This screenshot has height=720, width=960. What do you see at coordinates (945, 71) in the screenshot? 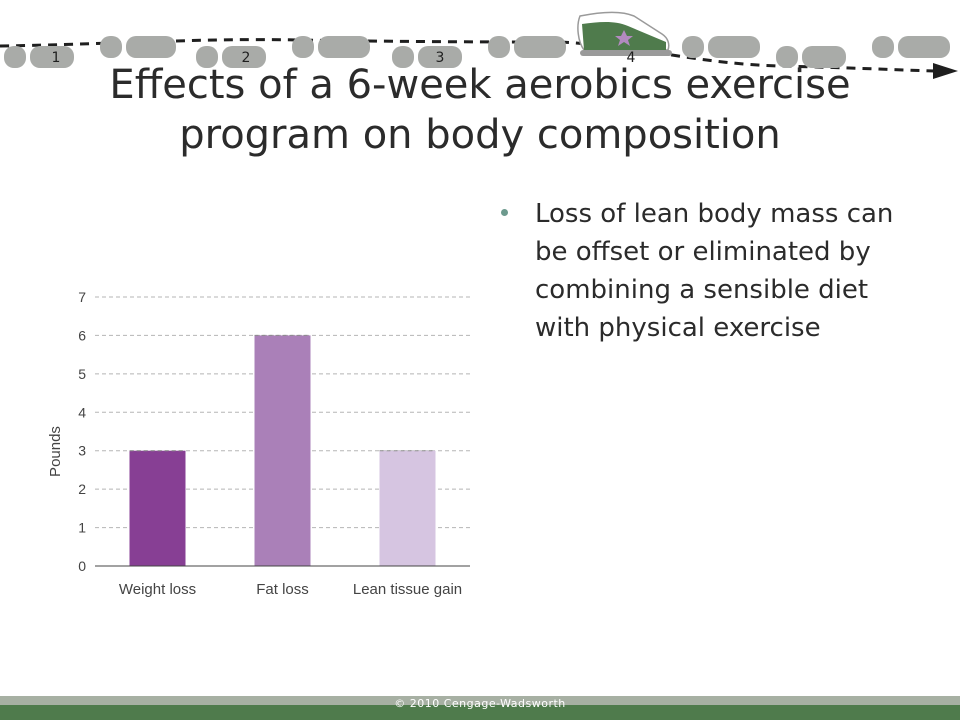
I see `arrow-right-icon` at bounding box center [945, 71].